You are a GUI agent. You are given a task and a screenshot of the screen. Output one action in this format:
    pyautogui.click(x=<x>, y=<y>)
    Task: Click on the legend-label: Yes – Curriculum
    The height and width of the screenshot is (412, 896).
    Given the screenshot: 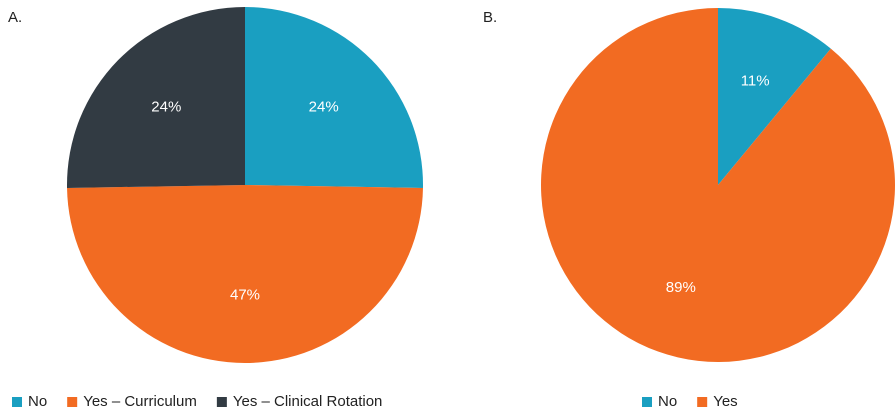 What is the action you would take?
    pyautogui.click(x=140, y=401)
    